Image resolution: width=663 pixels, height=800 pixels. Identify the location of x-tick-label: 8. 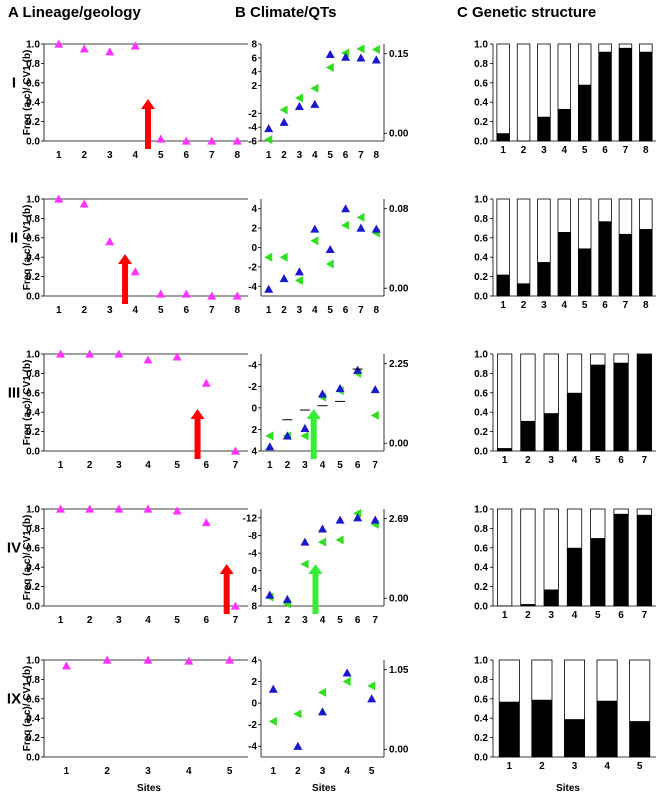
(377, 310).